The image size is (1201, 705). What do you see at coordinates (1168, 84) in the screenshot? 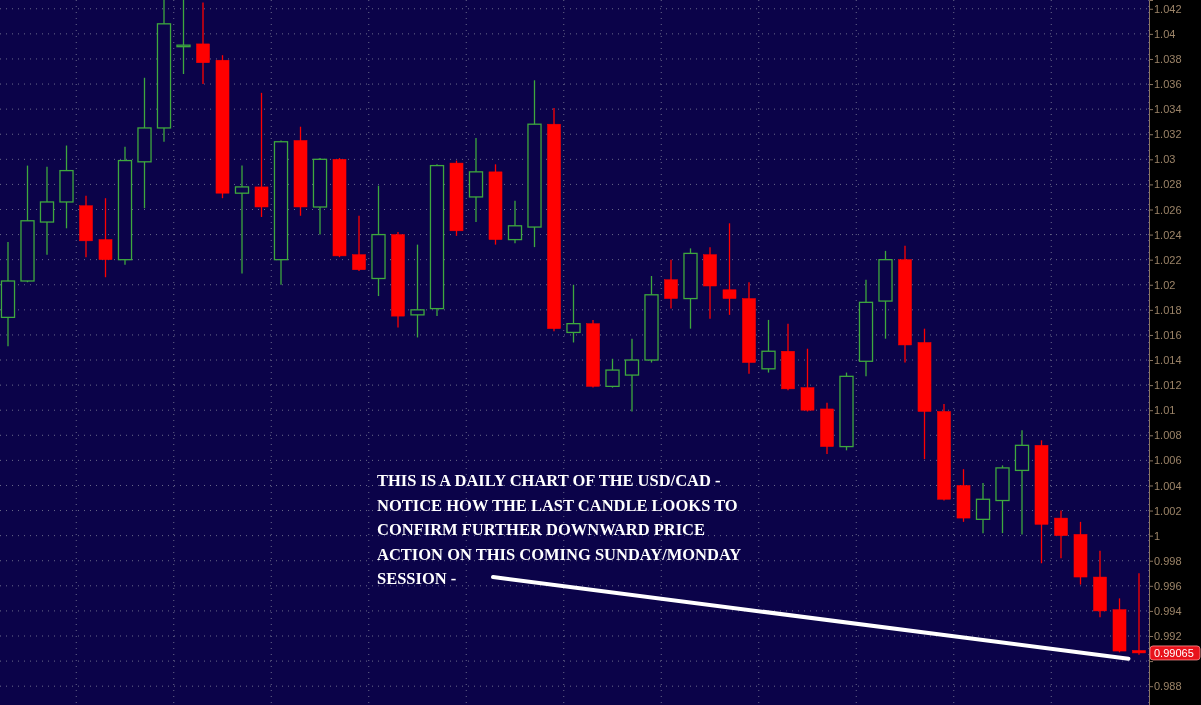
I see `y-tick-label: 1.036` at bounding box center [1168, 84].